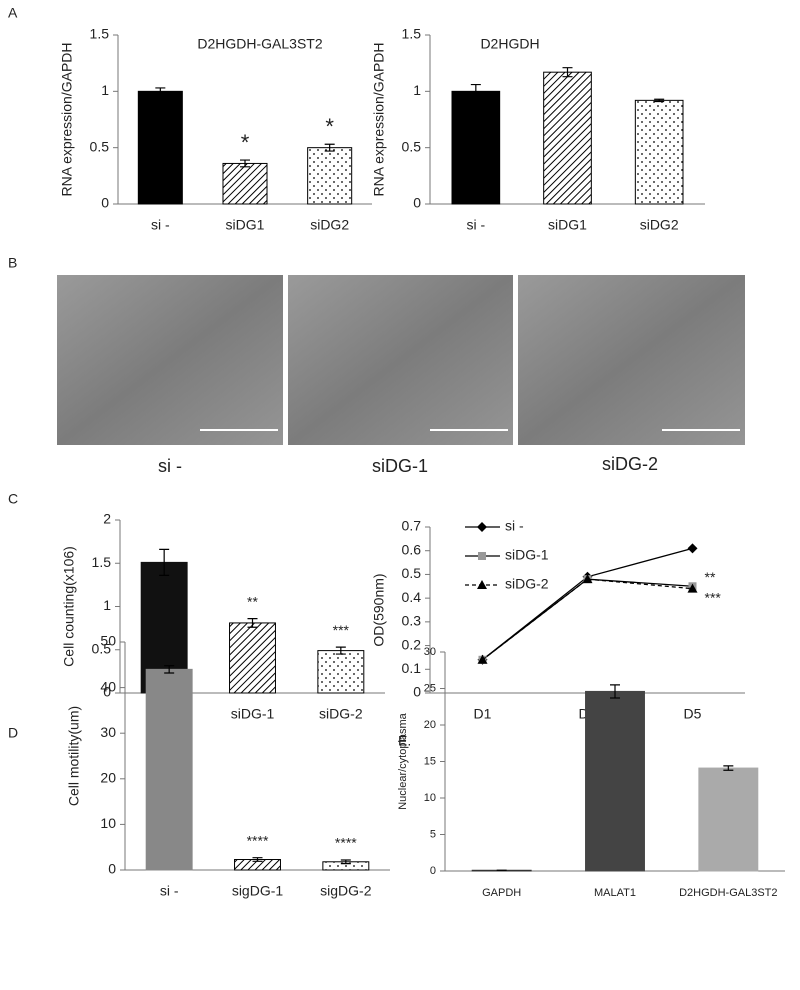  Describe the element at coordinates (728, 893) in the screenshot. I see `x-tick-label: D2HGDH-GAL3ST2` at that location.